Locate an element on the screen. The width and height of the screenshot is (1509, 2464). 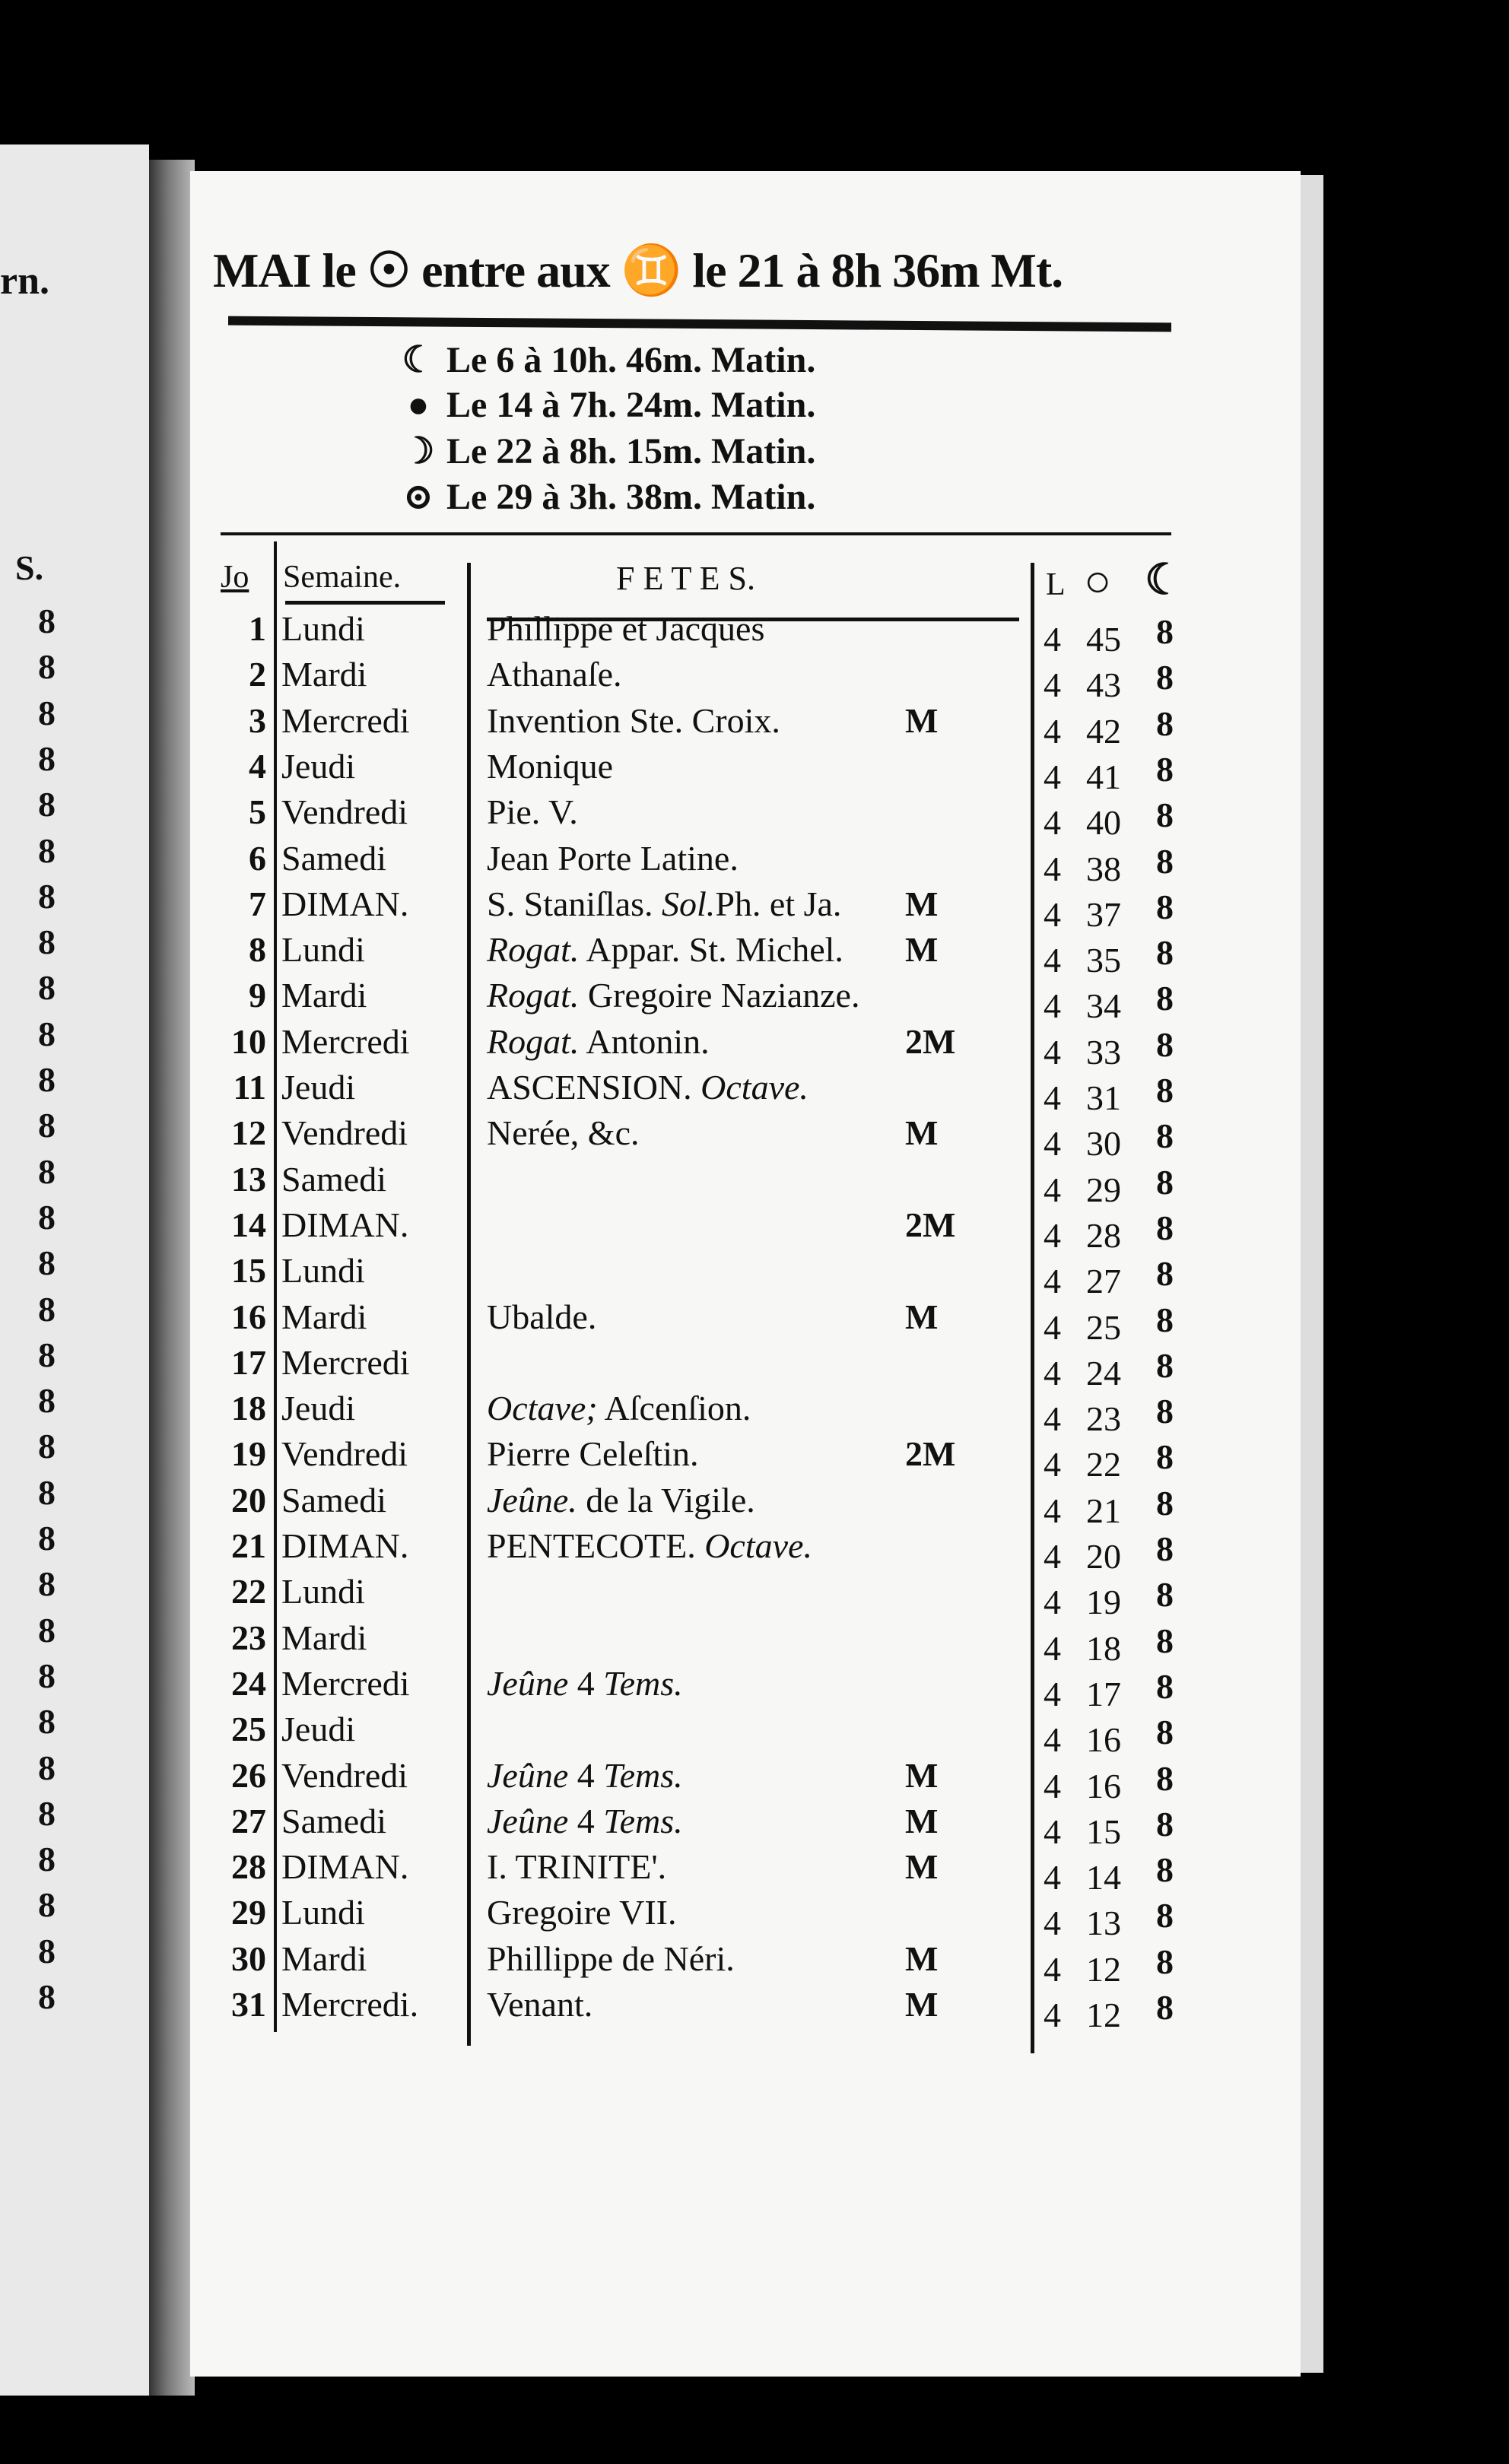
fete-segment: de la Vigile. is located at coordinates (666, 1499).